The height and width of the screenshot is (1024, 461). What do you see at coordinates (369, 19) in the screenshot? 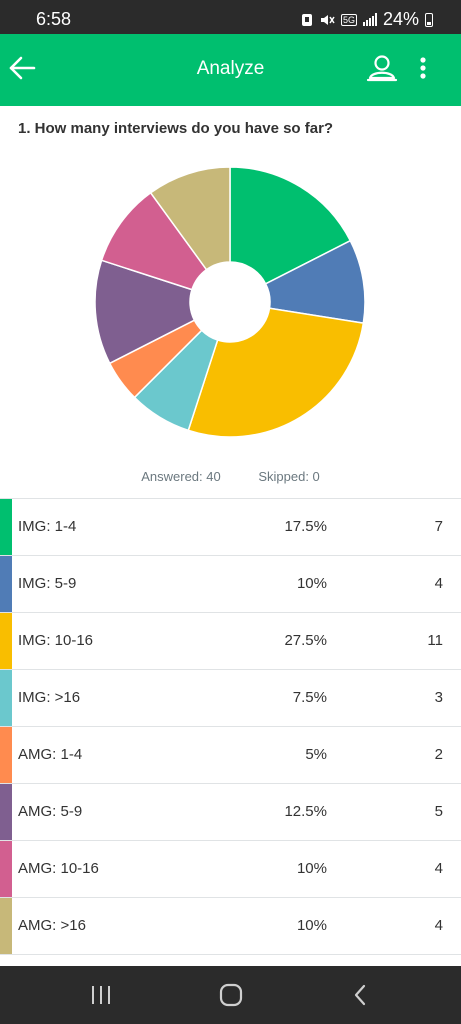
I see `signal-icon` at bounding box center [369, 19].